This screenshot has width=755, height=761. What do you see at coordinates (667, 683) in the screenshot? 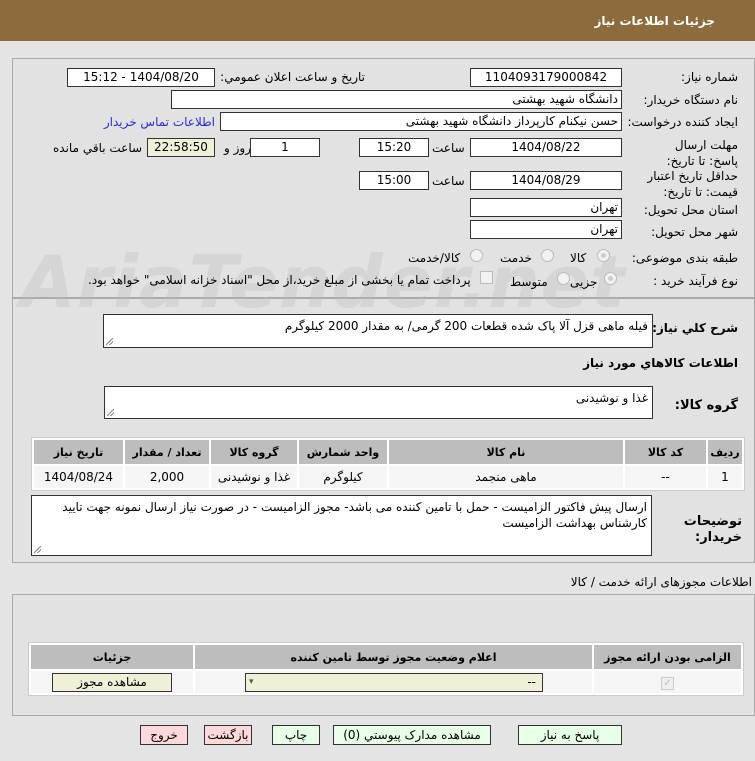
I see `required-checkbox: ✓` at bounding box center [667, 683].